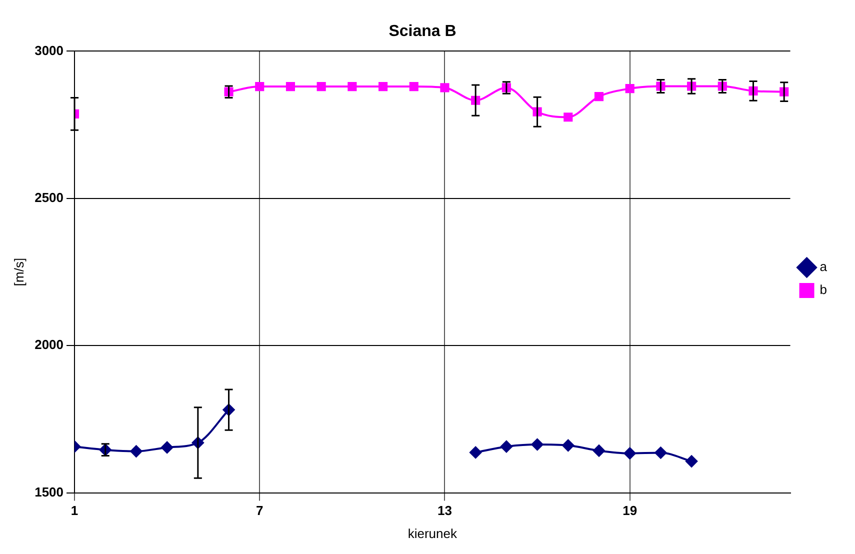 This screenshot has width=855, height=554. I want to click on y-axis-title: [m/s], so click(18, 272).